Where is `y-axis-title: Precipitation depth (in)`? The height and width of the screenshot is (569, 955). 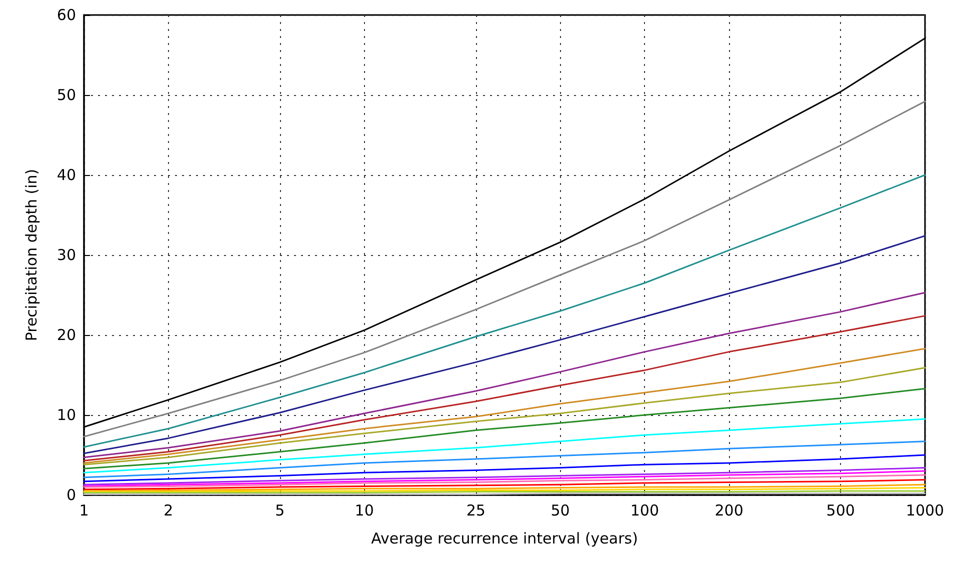
y-axis-title: Precipitation depth (in) is located at coordinates (31, 255).